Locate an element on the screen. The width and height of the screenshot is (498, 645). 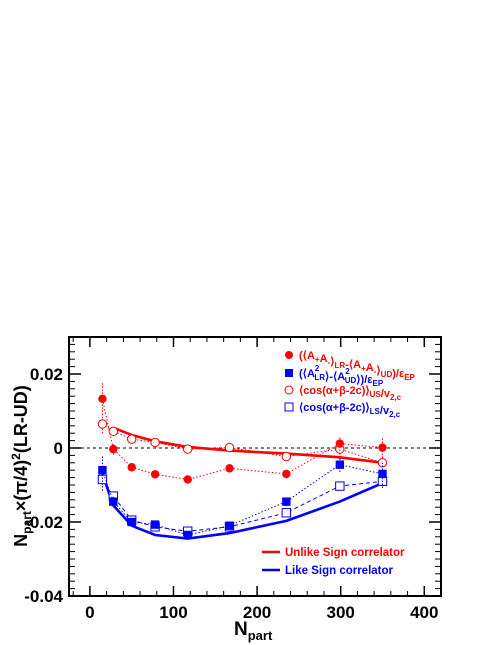
legend-item: (⟨A+A-⟩LR-⟨A+A-⟩UD)/εEP is located at coordinates (350, 366).